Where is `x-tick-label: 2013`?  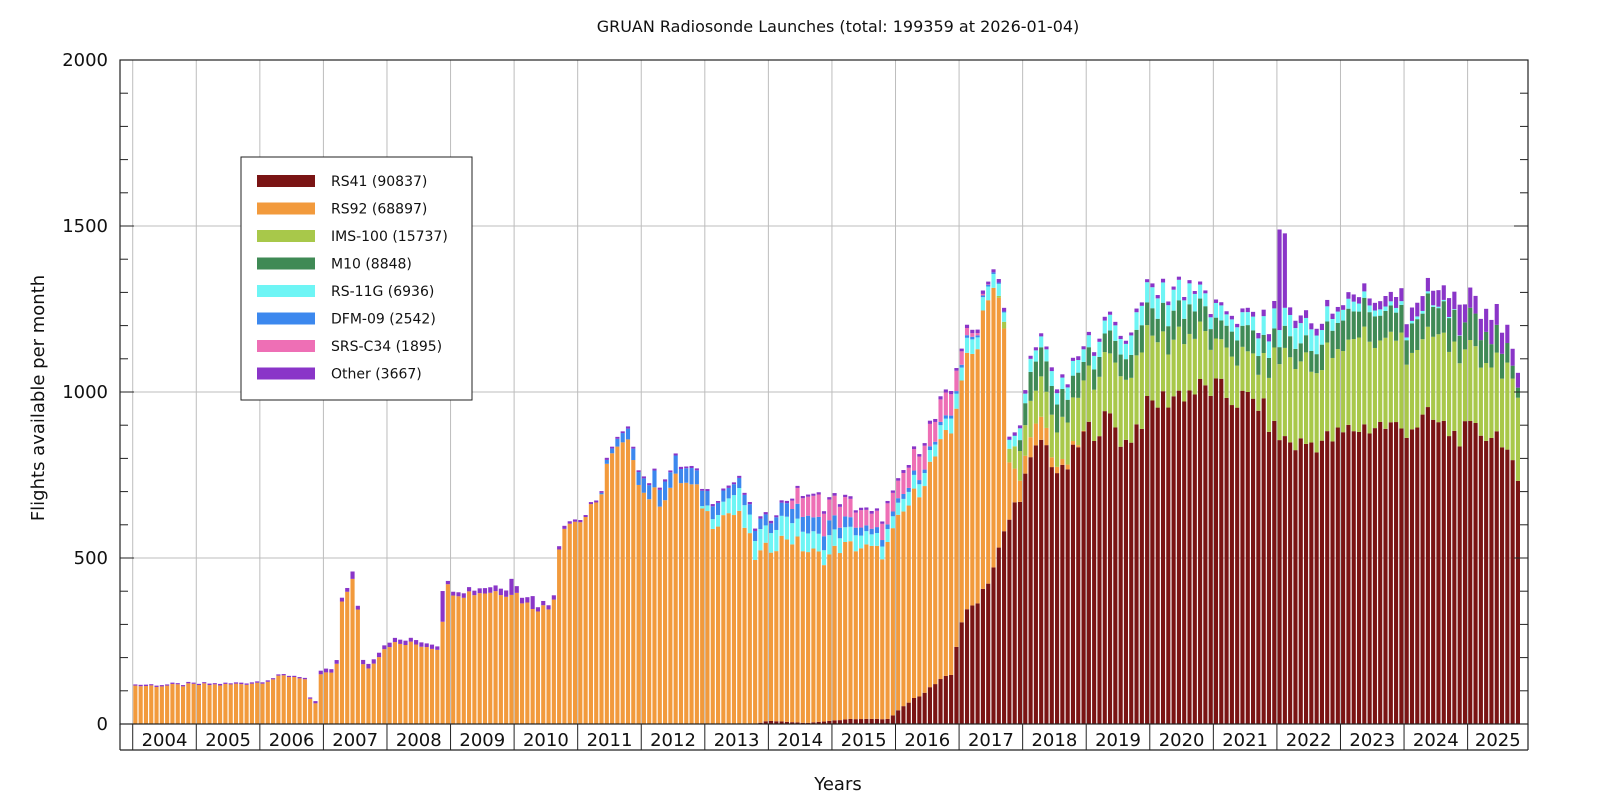
x-tick-label: 2013 is located at coordinates (737, 740).